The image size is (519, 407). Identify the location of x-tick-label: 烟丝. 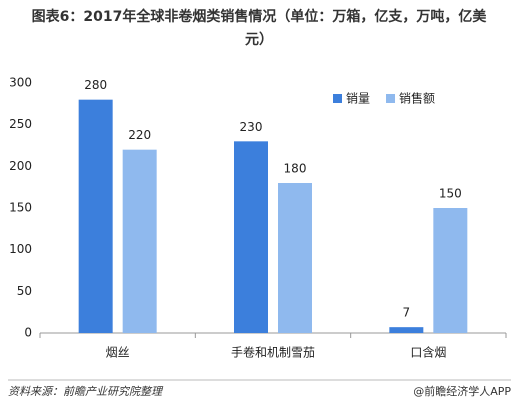
(118, 353).